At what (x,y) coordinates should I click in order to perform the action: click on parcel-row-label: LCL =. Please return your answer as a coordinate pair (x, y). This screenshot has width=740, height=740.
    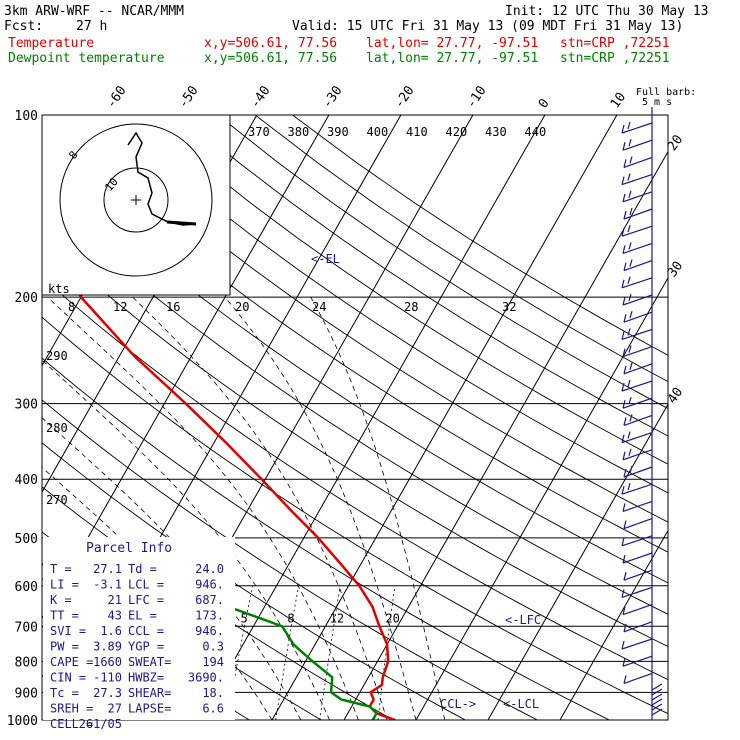
    Looking at the image, I should click on (146, 585).